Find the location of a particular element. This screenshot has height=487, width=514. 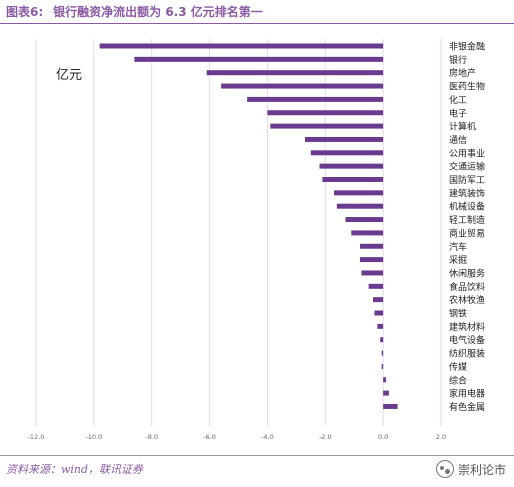

x-tick-label: 0.0 is located at coordinates (383, 437).